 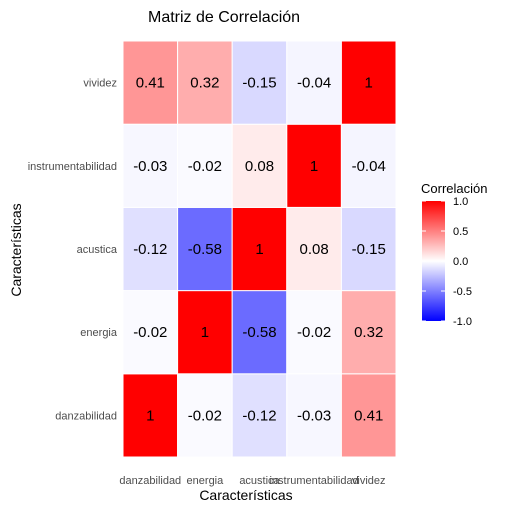 I want to click on x-tick-label: danzabilidad, so click(x=150, y=481).